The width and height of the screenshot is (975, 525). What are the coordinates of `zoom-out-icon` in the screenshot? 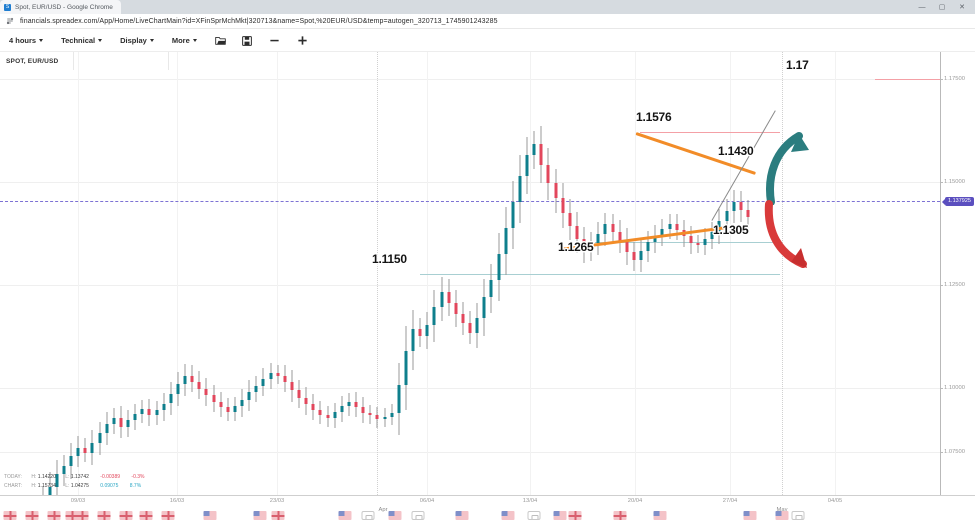 It's located at (275, 41).